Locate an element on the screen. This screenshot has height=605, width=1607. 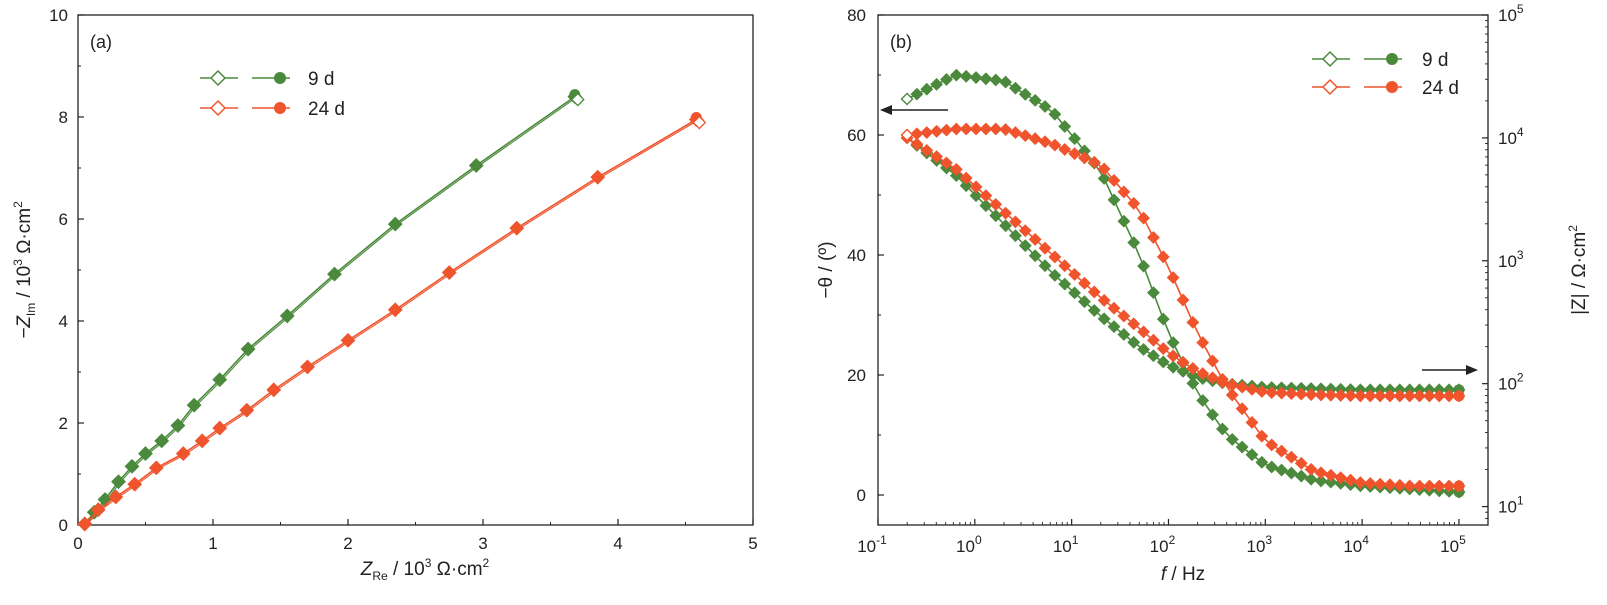
b-rtick-label: 10⁵ is located at coordinates (1511, 13).